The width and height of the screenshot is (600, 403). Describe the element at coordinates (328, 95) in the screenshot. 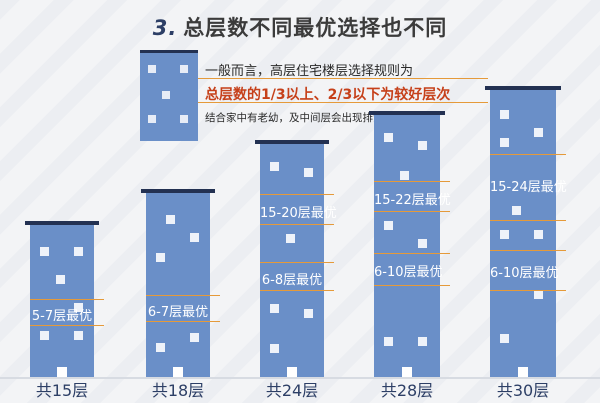

I see `note-rule-highlight: 总层数的1/3以上、2/3以下为较好层次` at that location.